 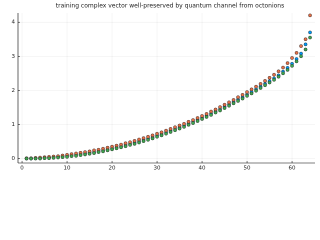 What do you see at coordinates (14, 23) in the screenshot?
I see `y-tick-label: 4` at bounding box center [14, 23].